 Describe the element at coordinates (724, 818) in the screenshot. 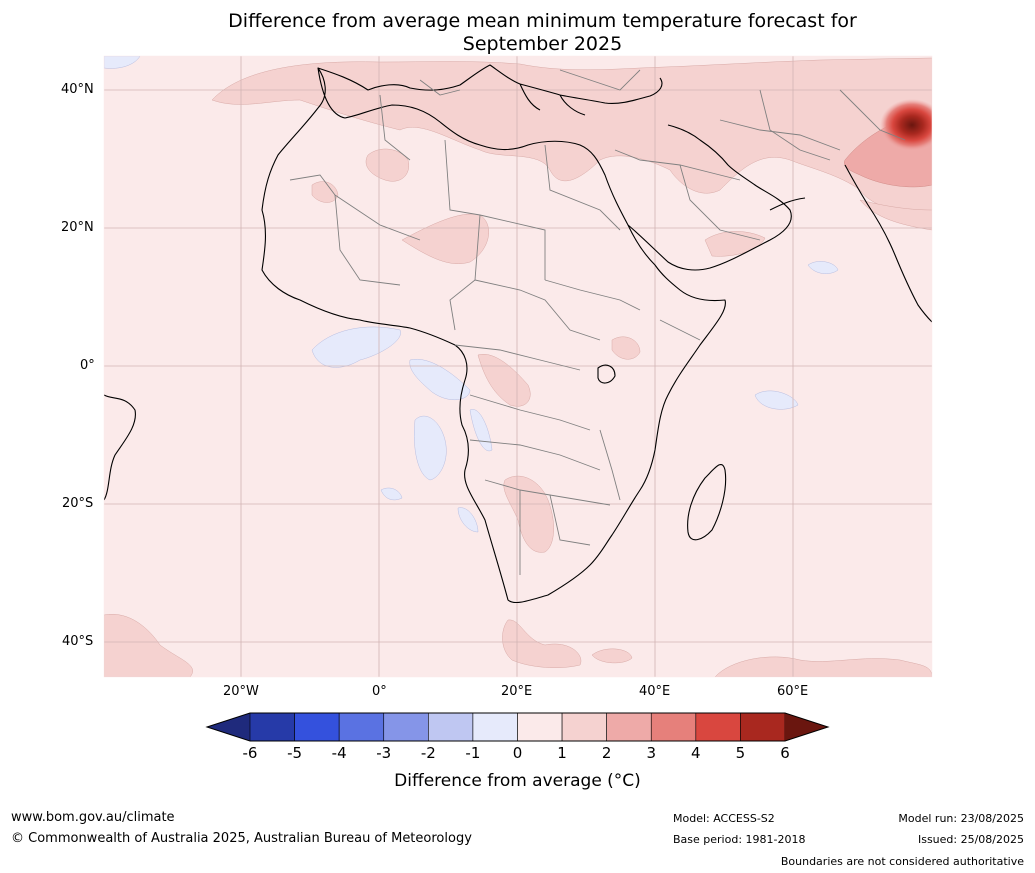

I see `footer-model: Model: ACCESS-S2` at that location.